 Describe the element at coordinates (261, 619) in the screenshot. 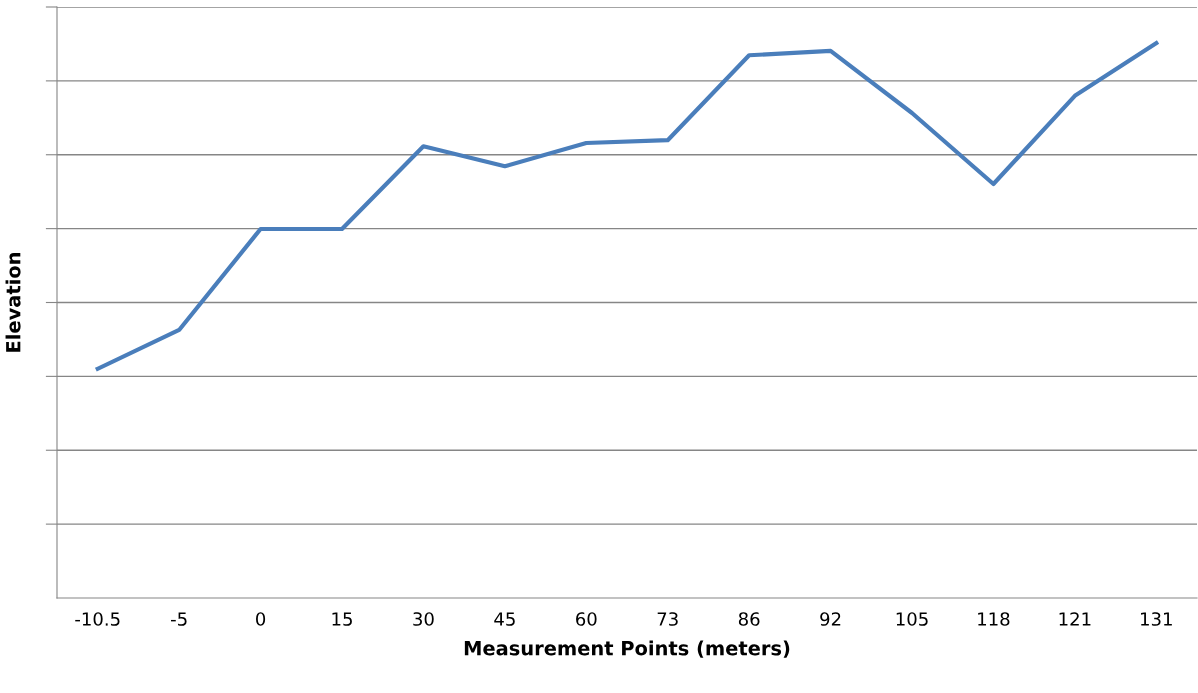

I see `x-tick-label: 0` at that location.